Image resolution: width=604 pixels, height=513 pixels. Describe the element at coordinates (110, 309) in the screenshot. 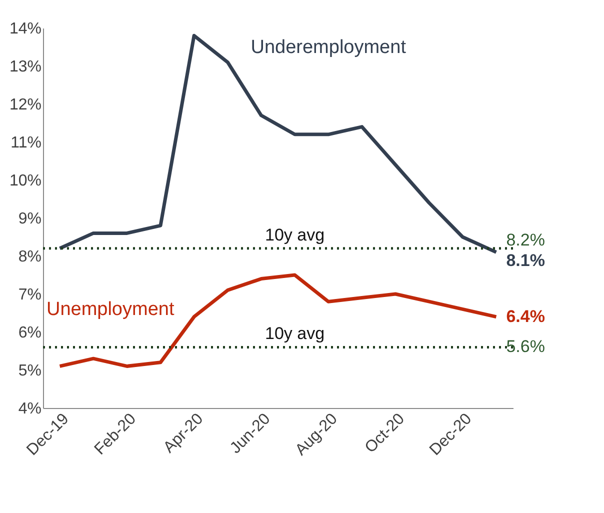

I see `series-label: Unemployment` at that location.